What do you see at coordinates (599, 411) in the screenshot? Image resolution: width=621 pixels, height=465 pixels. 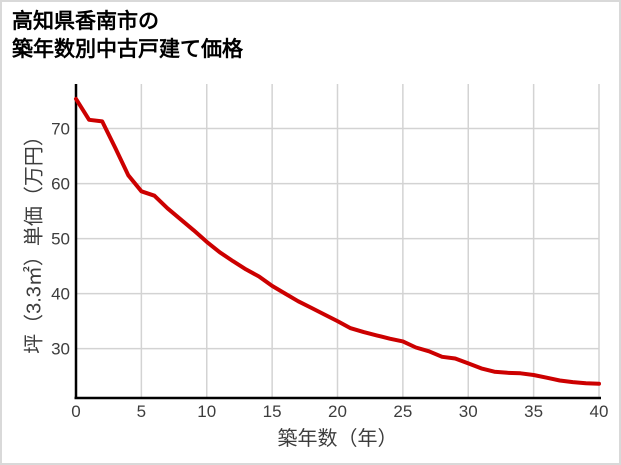 I see `x-tick-label: 40` at bounding box center [599, 411].